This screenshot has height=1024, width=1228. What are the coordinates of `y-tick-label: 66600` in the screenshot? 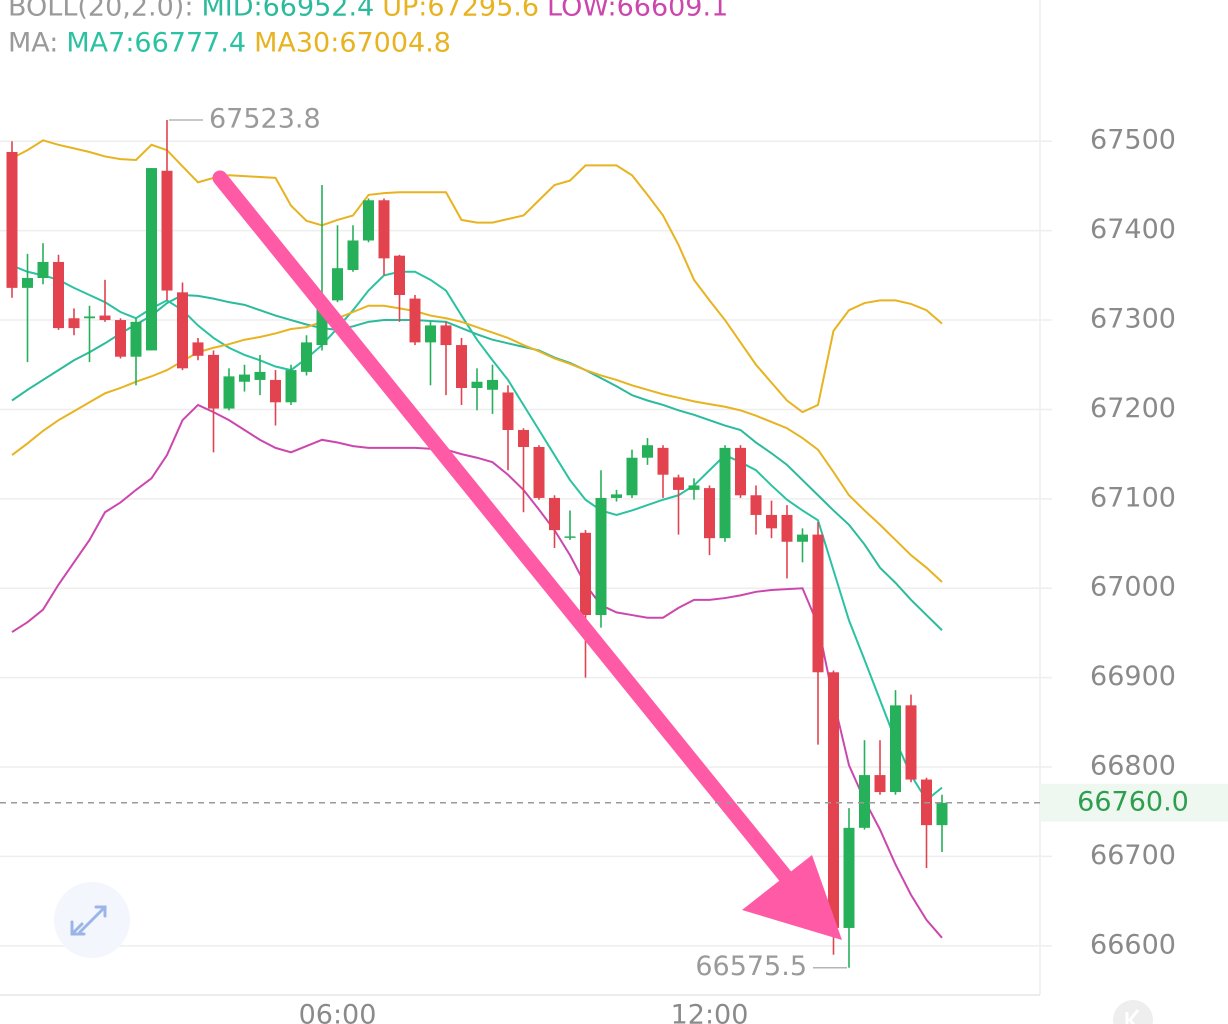 It's located at (1133, 944).